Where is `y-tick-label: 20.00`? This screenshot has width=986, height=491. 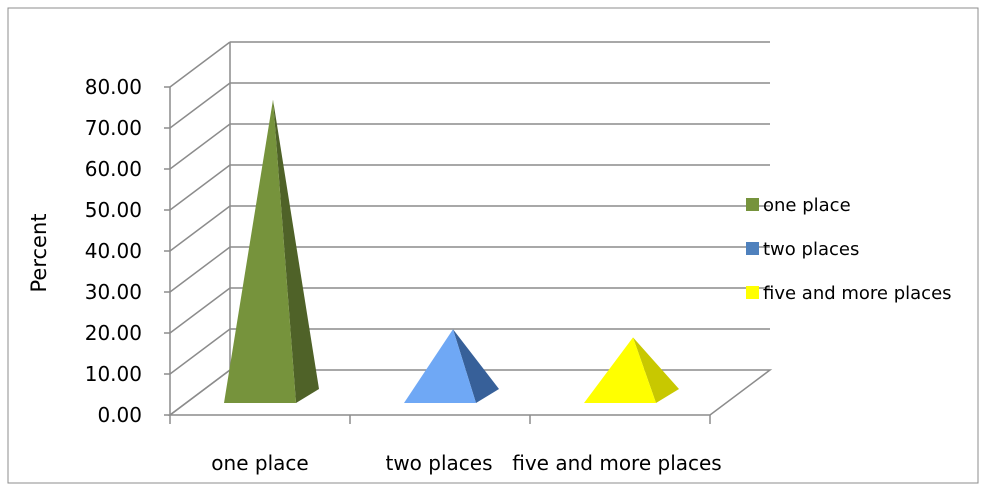 y-tick-label: 20.00 is located at coordinates (113, 333).